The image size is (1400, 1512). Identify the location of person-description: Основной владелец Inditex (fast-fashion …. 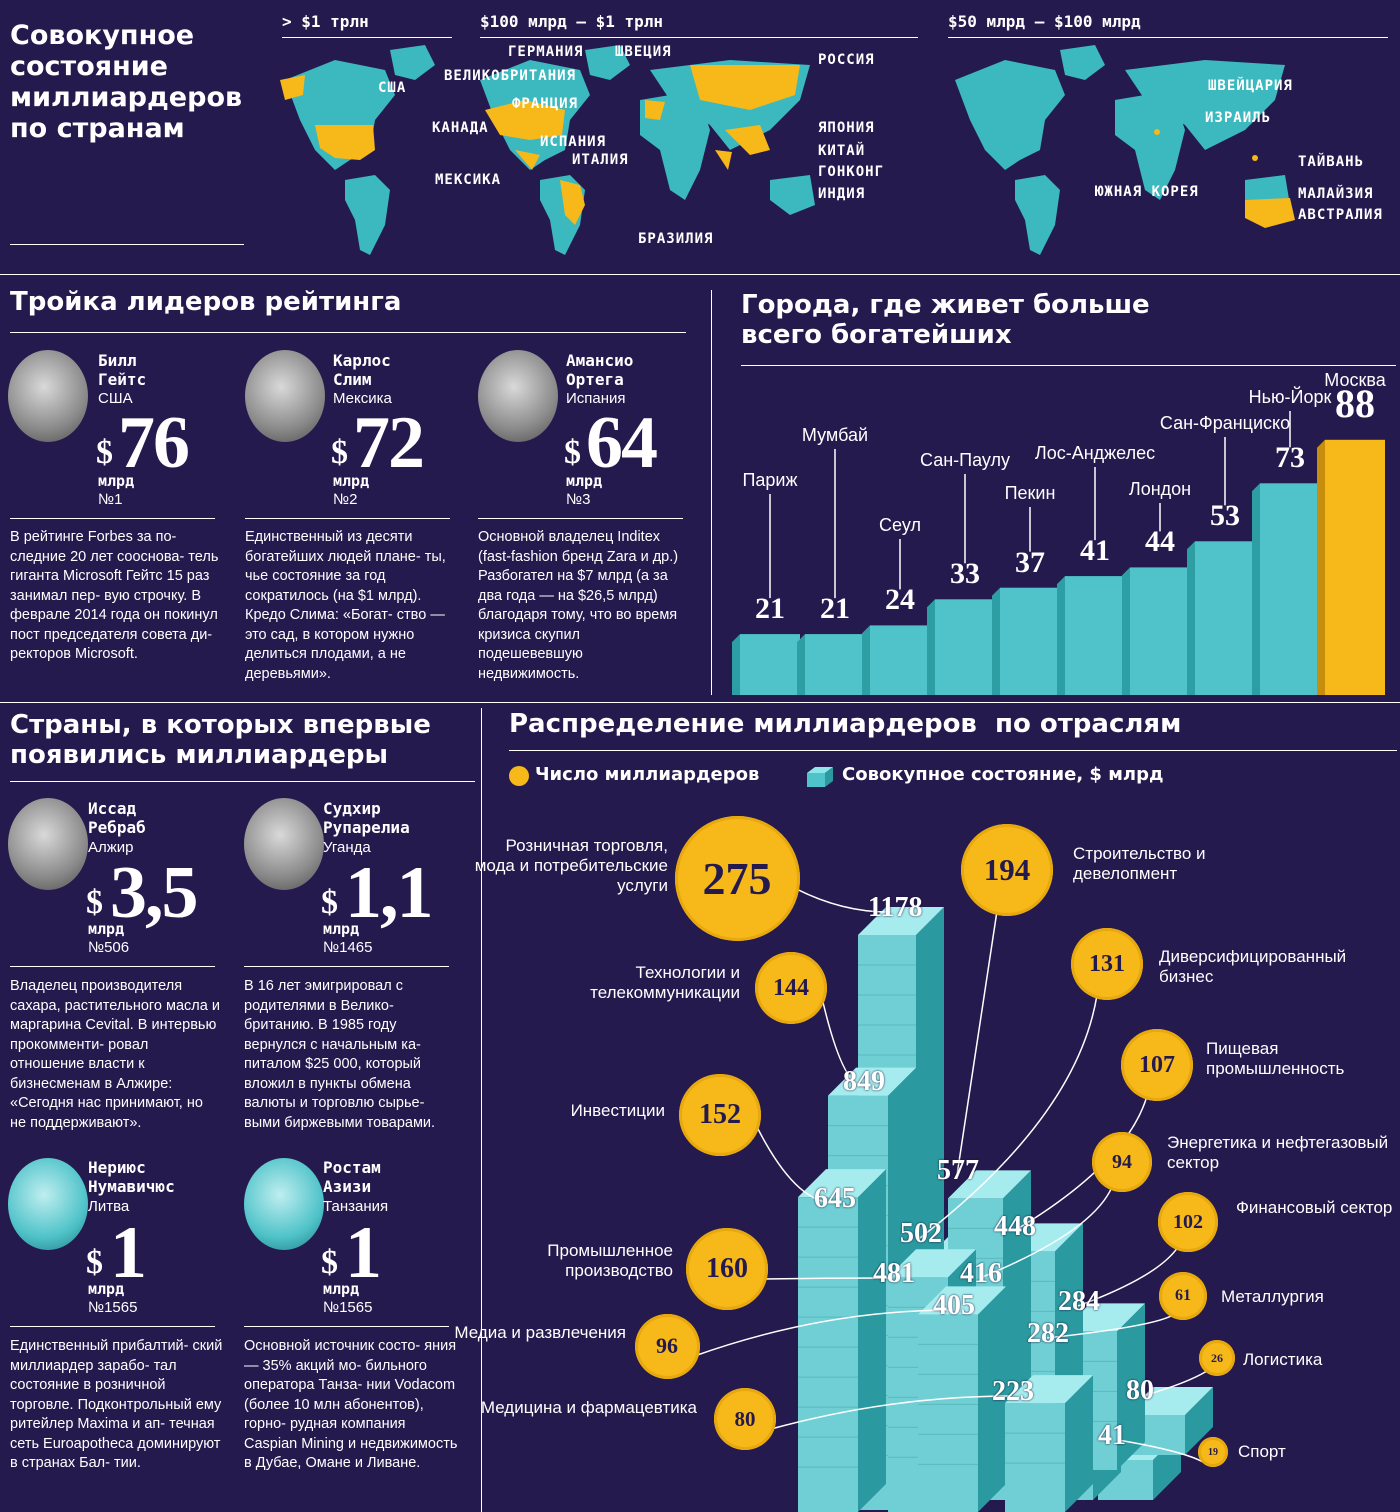
(578, 605).